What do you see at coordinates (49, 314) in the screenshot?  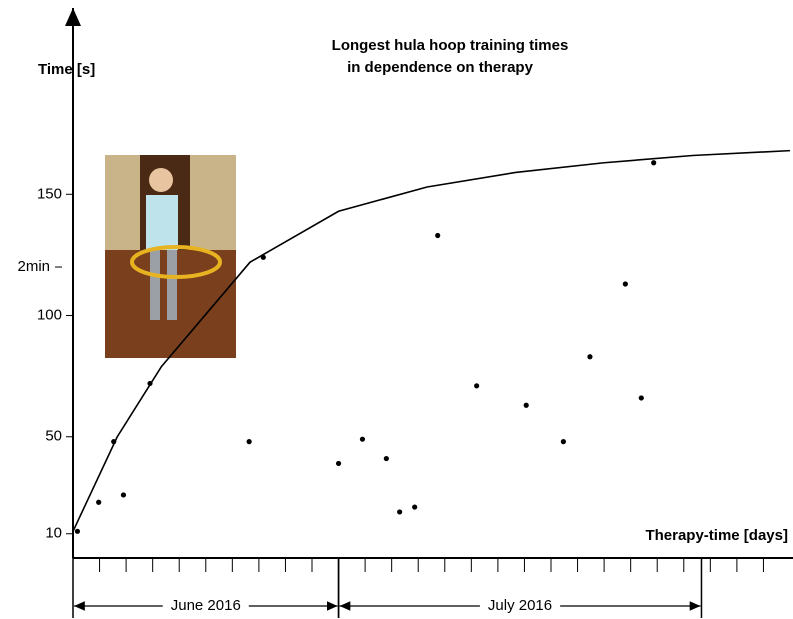 I see `y-tick-label: 100` at bounding box center [49, 314].